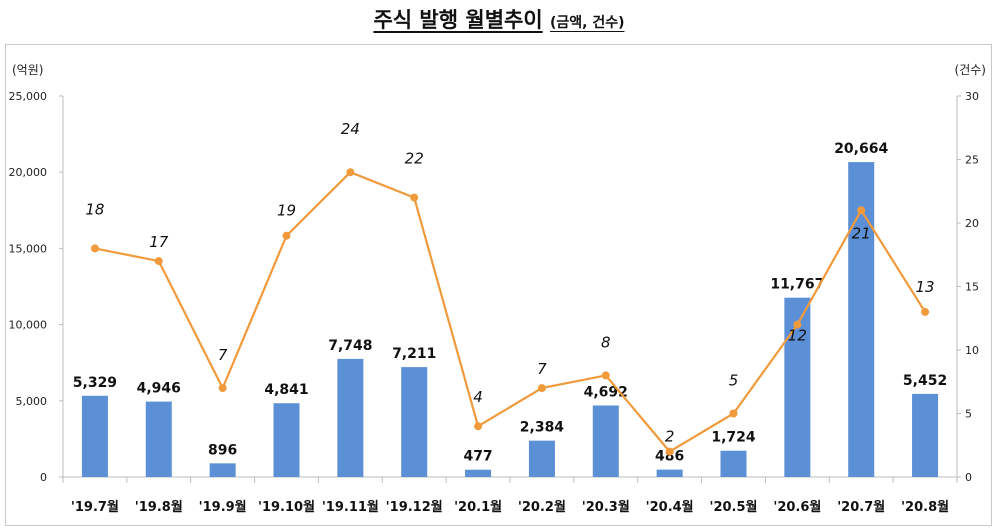 The height and width of the screenshot is (530, 998). What do you see at coordinates (861, 149) in the screenshot?
I see `bar-value-label: 20,664` at bounding box center [861, 149].